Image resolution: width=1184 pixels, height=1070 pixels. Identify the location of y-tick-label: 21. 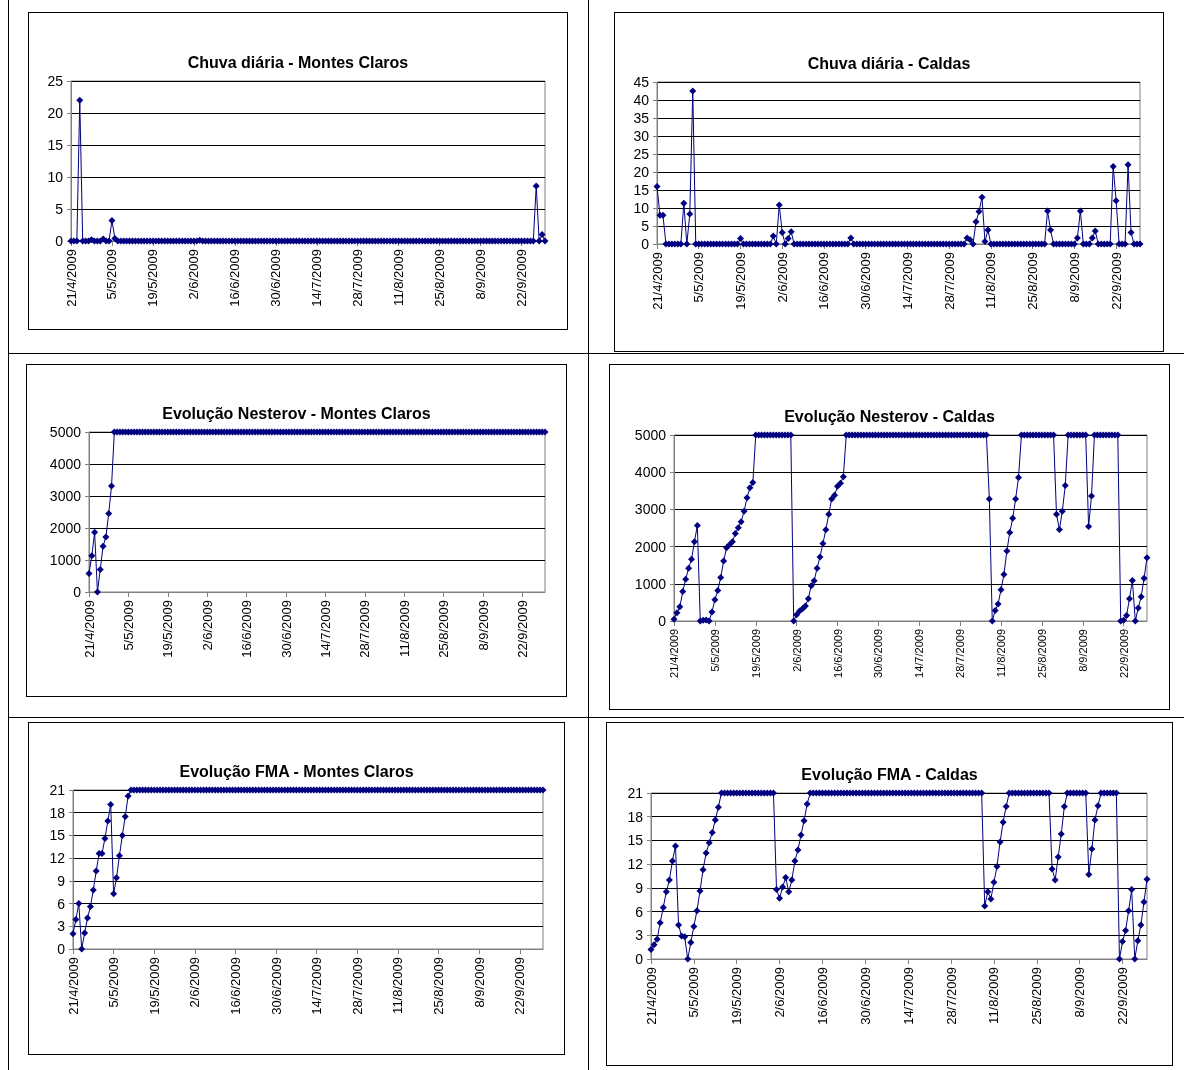
(57, 790).